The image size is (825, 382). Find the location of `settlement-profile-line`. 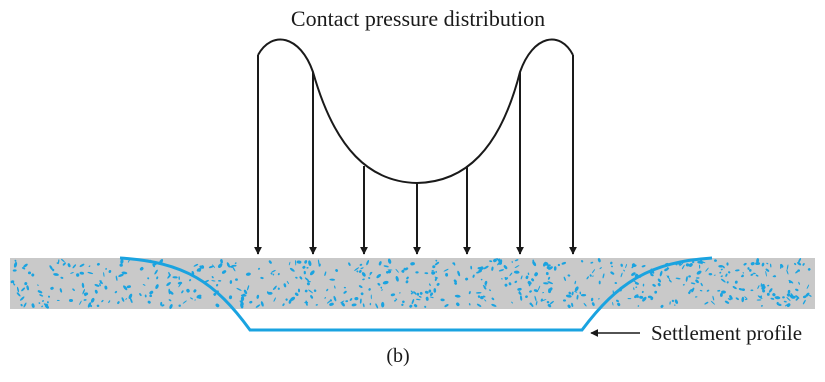

settlement-profile-line is located at coordinates (416, 294).